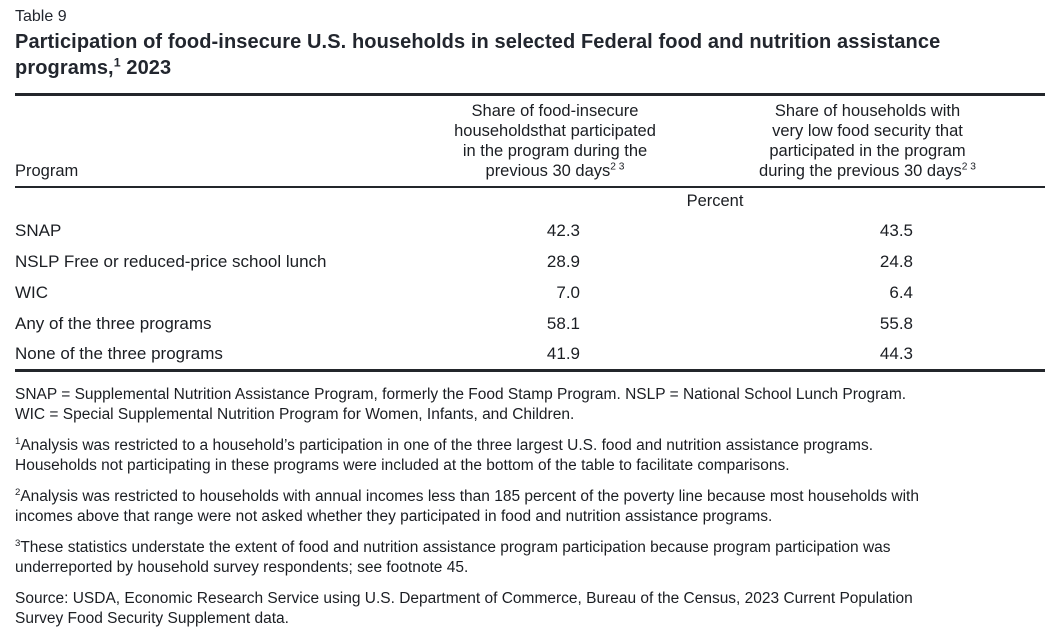 This screenshot has height=638, width=1060. I want to click on value-cell-food-insecure: 58.1, so click(563, 323).